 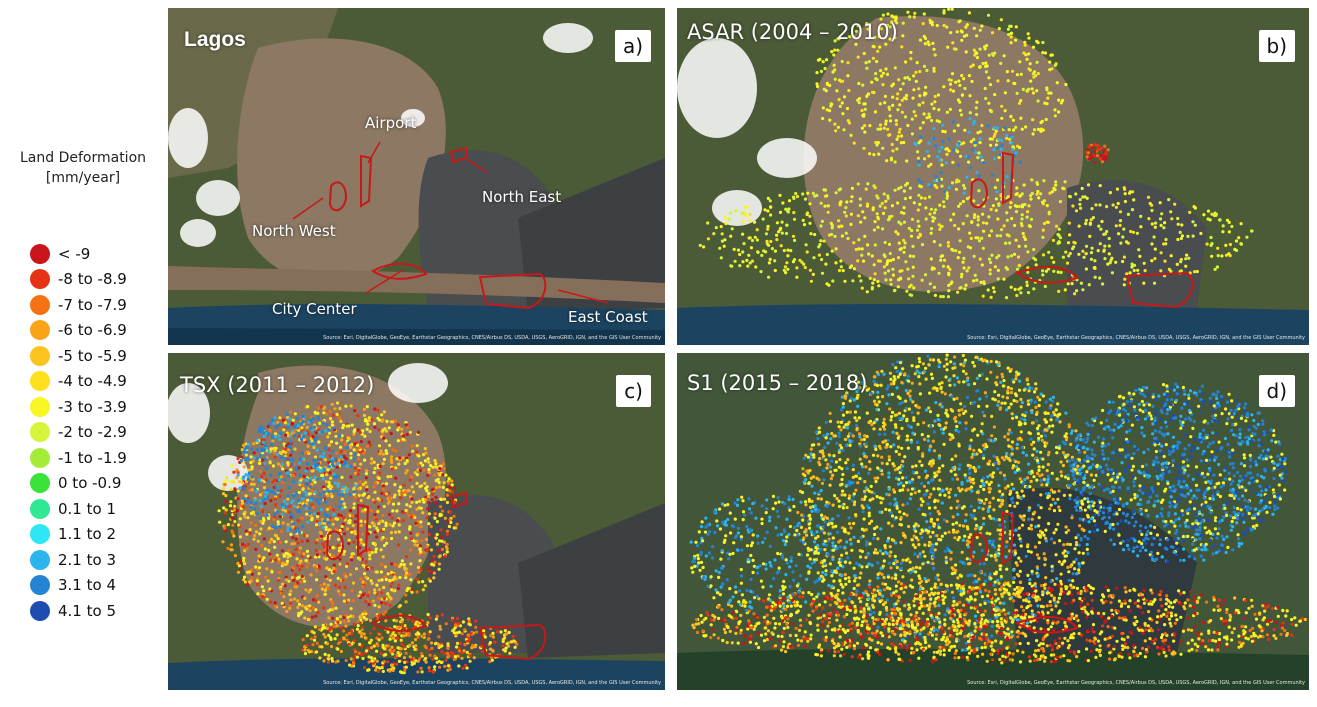 I want to click on annotation-east-coast: East Coast, so click(x=608, y=317).